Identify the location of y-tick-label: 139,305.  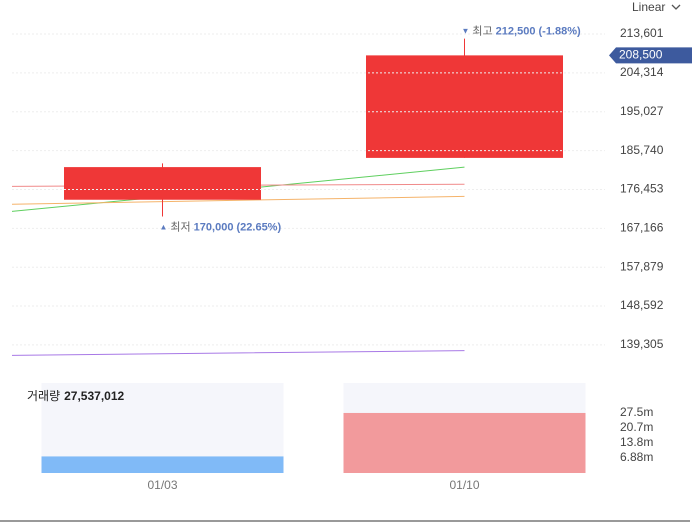
(642, 344).